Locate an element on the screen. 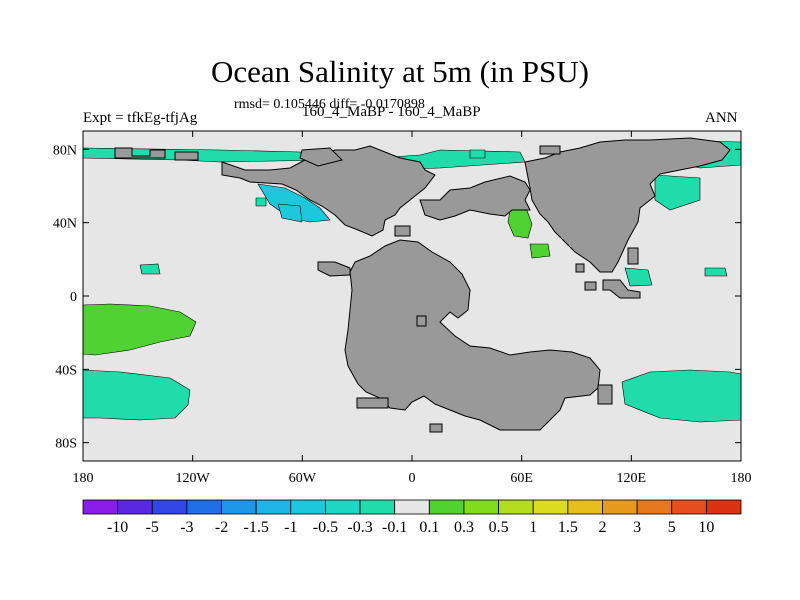 The width and height of the screenshot is (800, 600). x-tick-label: 120E is located at coordinates (632, 478).